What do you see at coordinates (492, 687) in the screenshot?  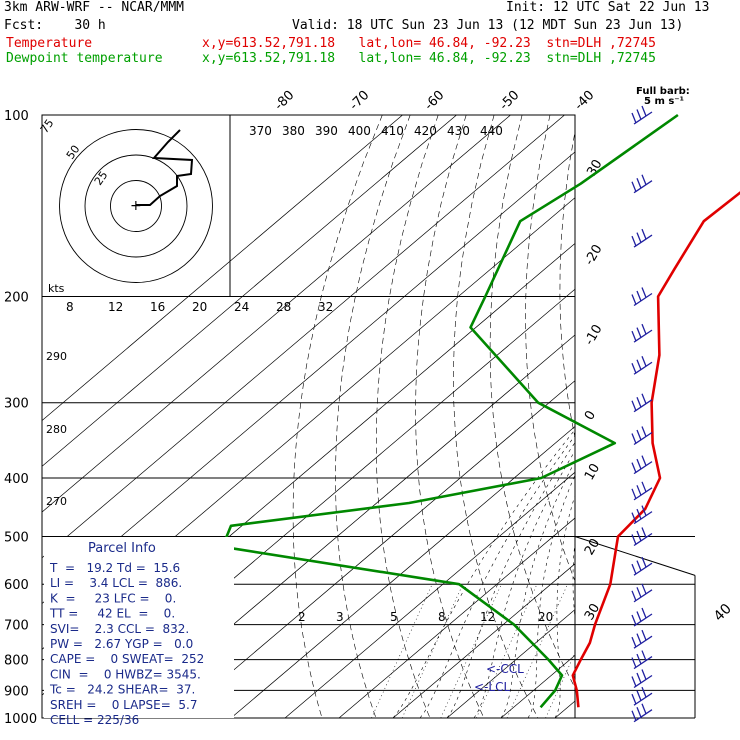 I see `lcl-marker: <-LCL` at bounding box center [492, 687].